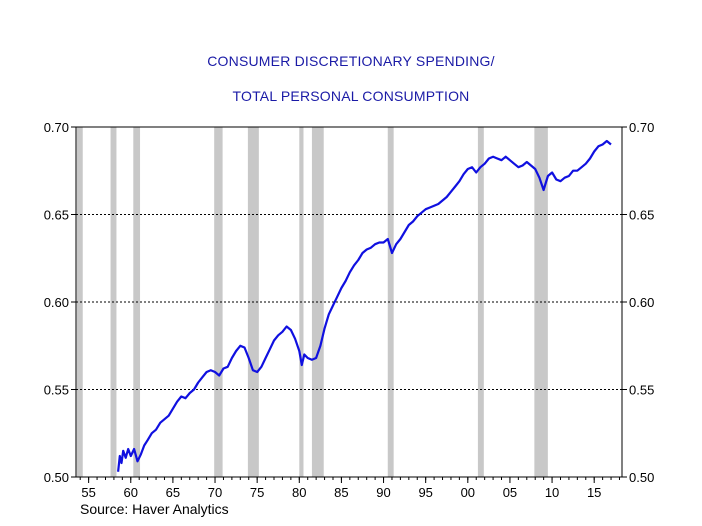 Image resolution: width=702 pixels, height=526 pixels. Describe the element at coordinates (299, 492) in the screenshot. I see `x-tick-label-5: 80` at that location.